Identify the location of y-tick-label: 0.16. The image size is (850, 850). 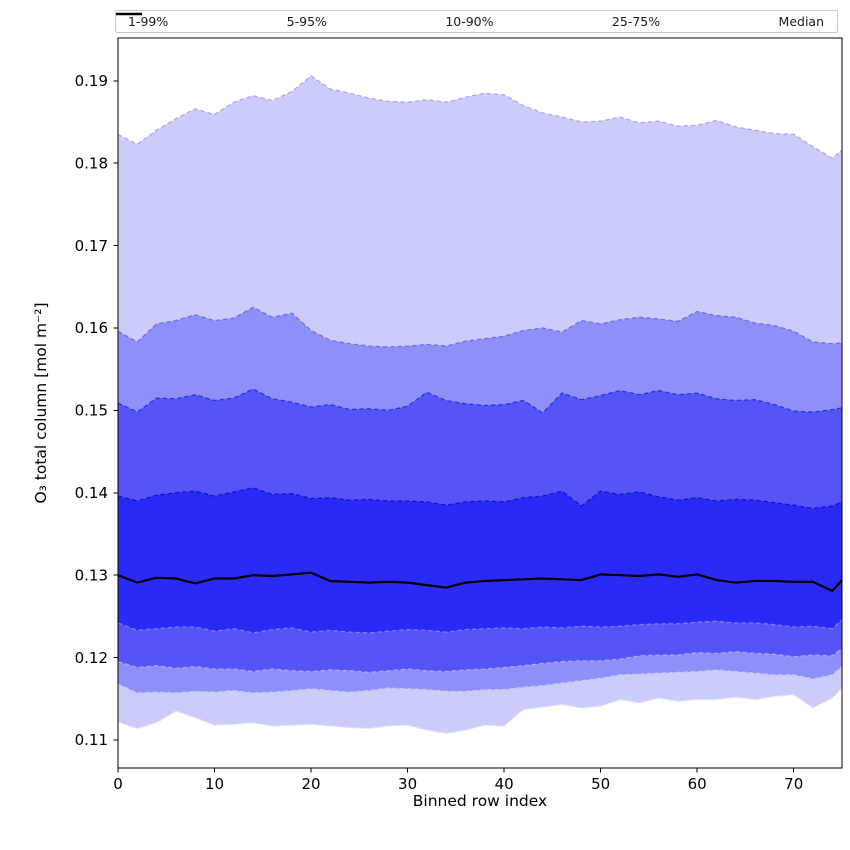
(91, 328).